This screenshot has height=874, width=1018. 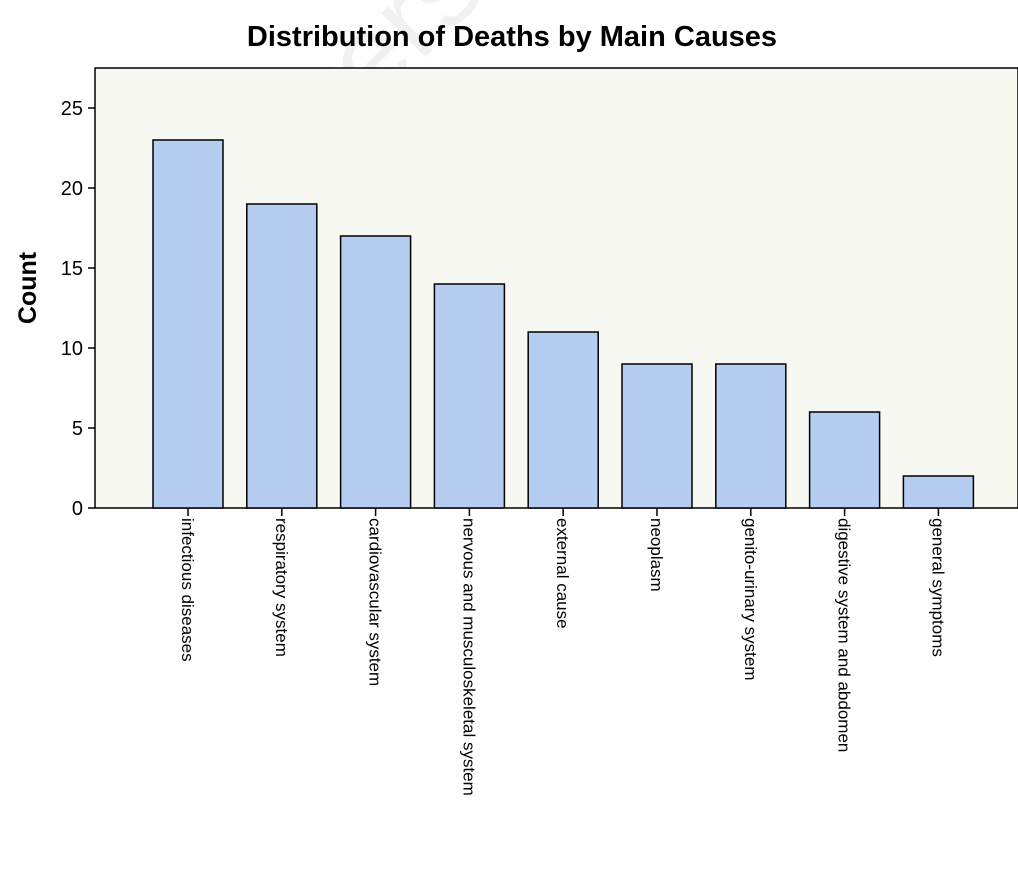 I want to click on x-tick-label: respiratory system, so click(x=281, y=587).